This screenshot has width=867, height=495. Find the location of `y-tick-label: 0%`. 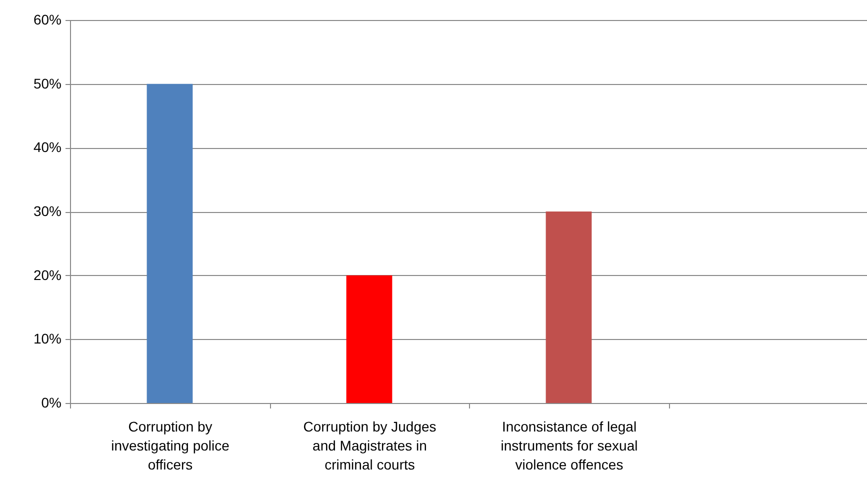

y-tick-label: 0% is located at coordinates (51, 402).